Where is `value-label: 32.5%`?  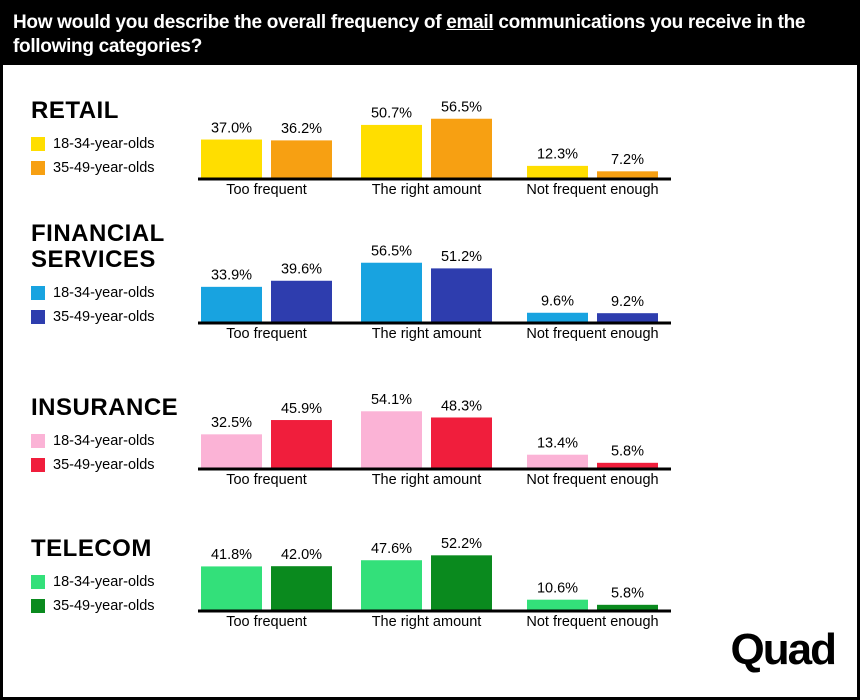 value-label: 32.5% is located at coordinates (231, 423).